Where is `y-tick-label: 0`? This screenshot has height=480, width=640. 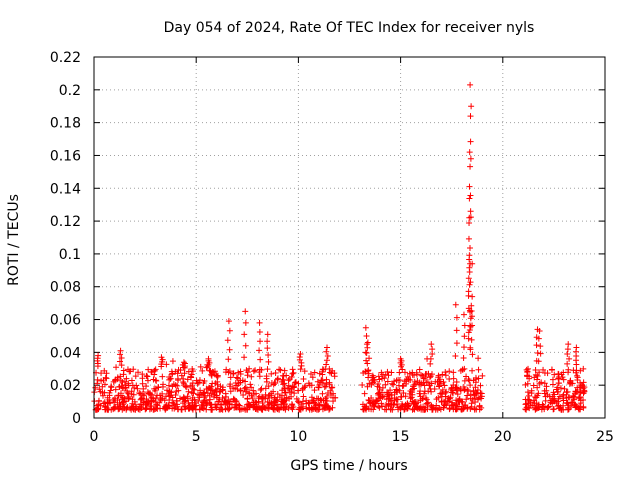
y-tick-label: 0 is located at coordinates (76, 419).